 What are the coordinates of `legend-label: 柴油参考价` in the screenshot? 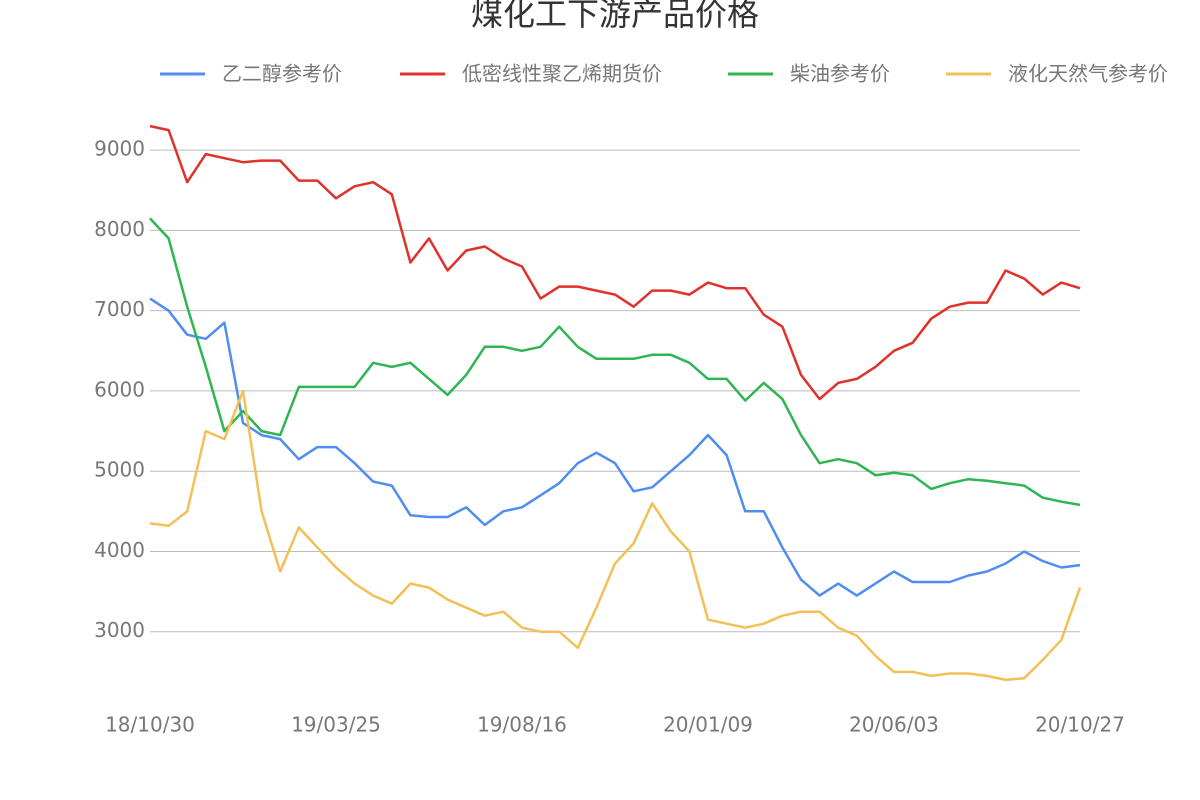 It's located at (840, 74).